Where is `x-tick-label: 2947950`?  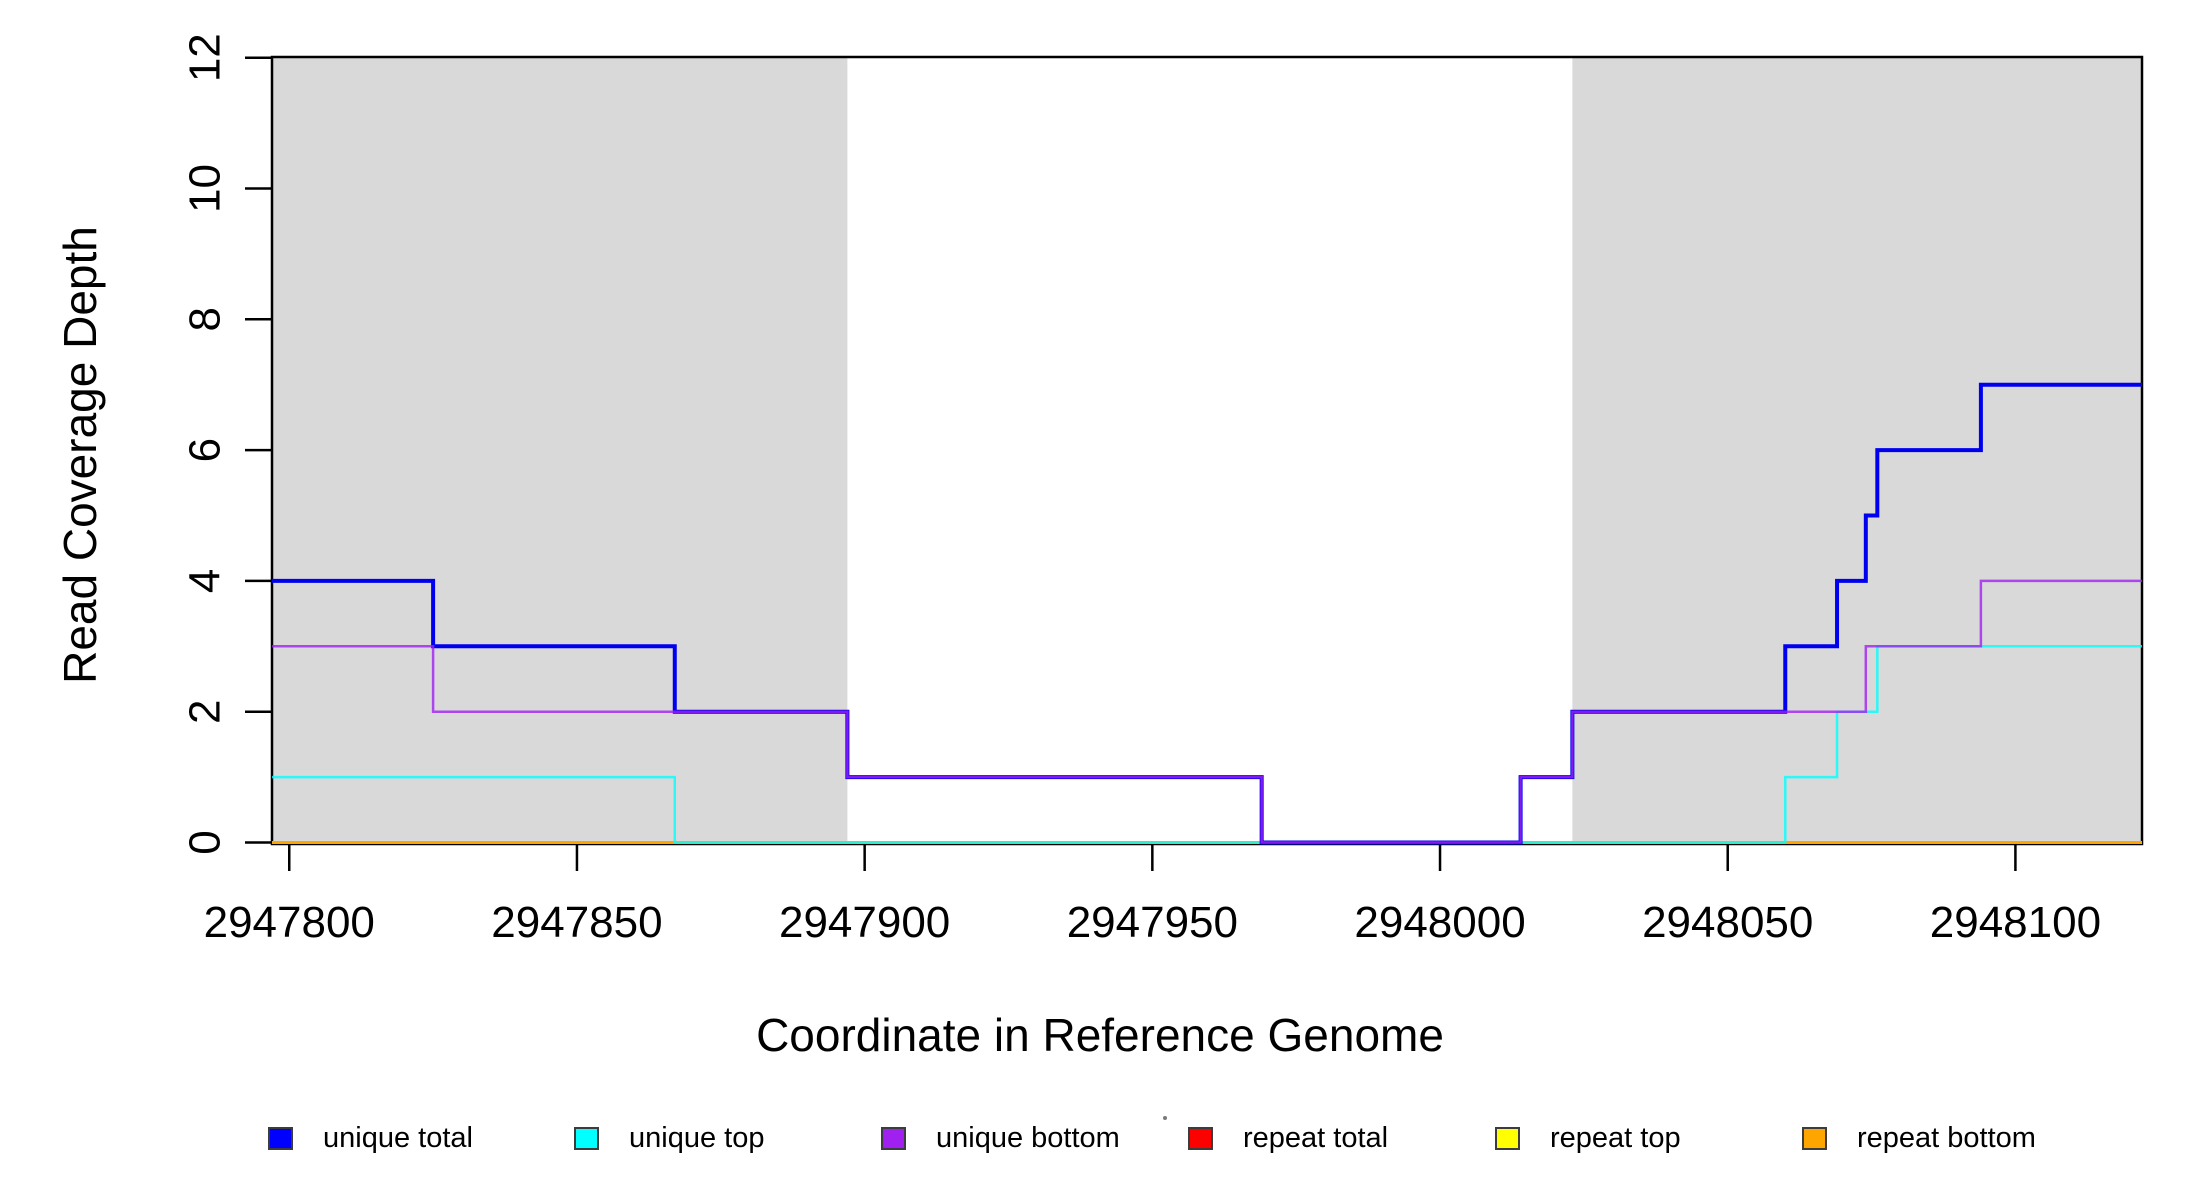 x-tick-label: 2947950 is located at coordinates (1152, 922).